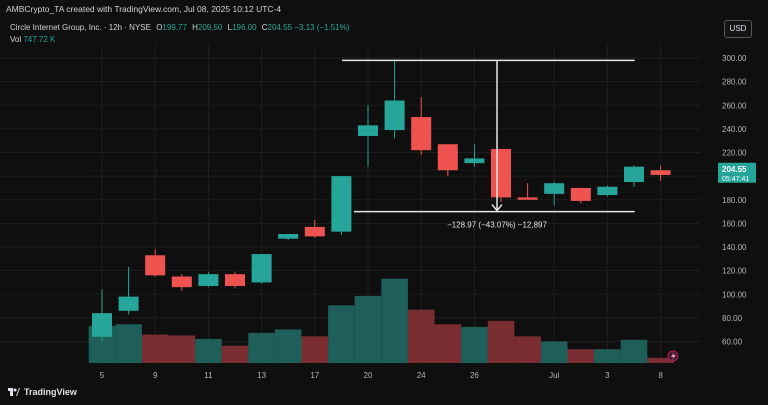 The image size is (768, 405). I want to click on current-price-value: 204.55, so click(734, 169).